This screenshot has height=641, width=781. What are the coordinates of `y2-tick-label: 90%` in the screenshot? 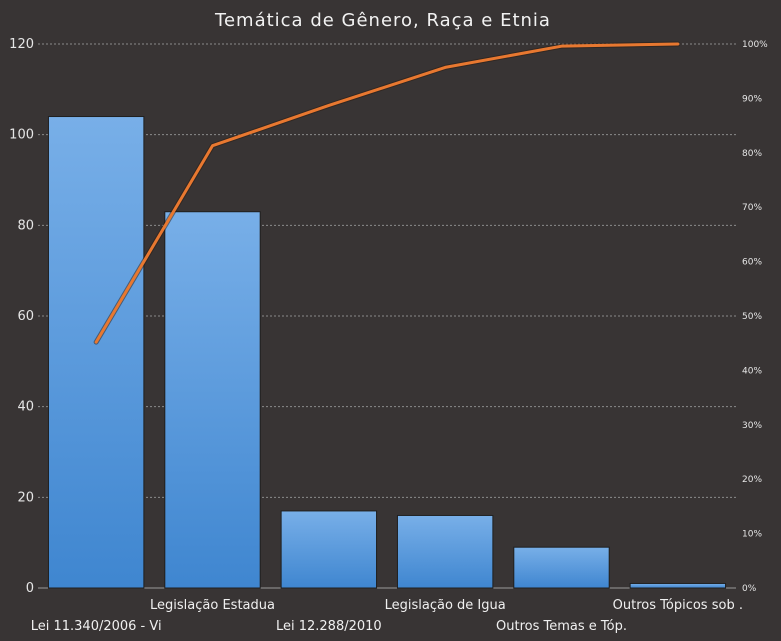 It's located at (752, 99).